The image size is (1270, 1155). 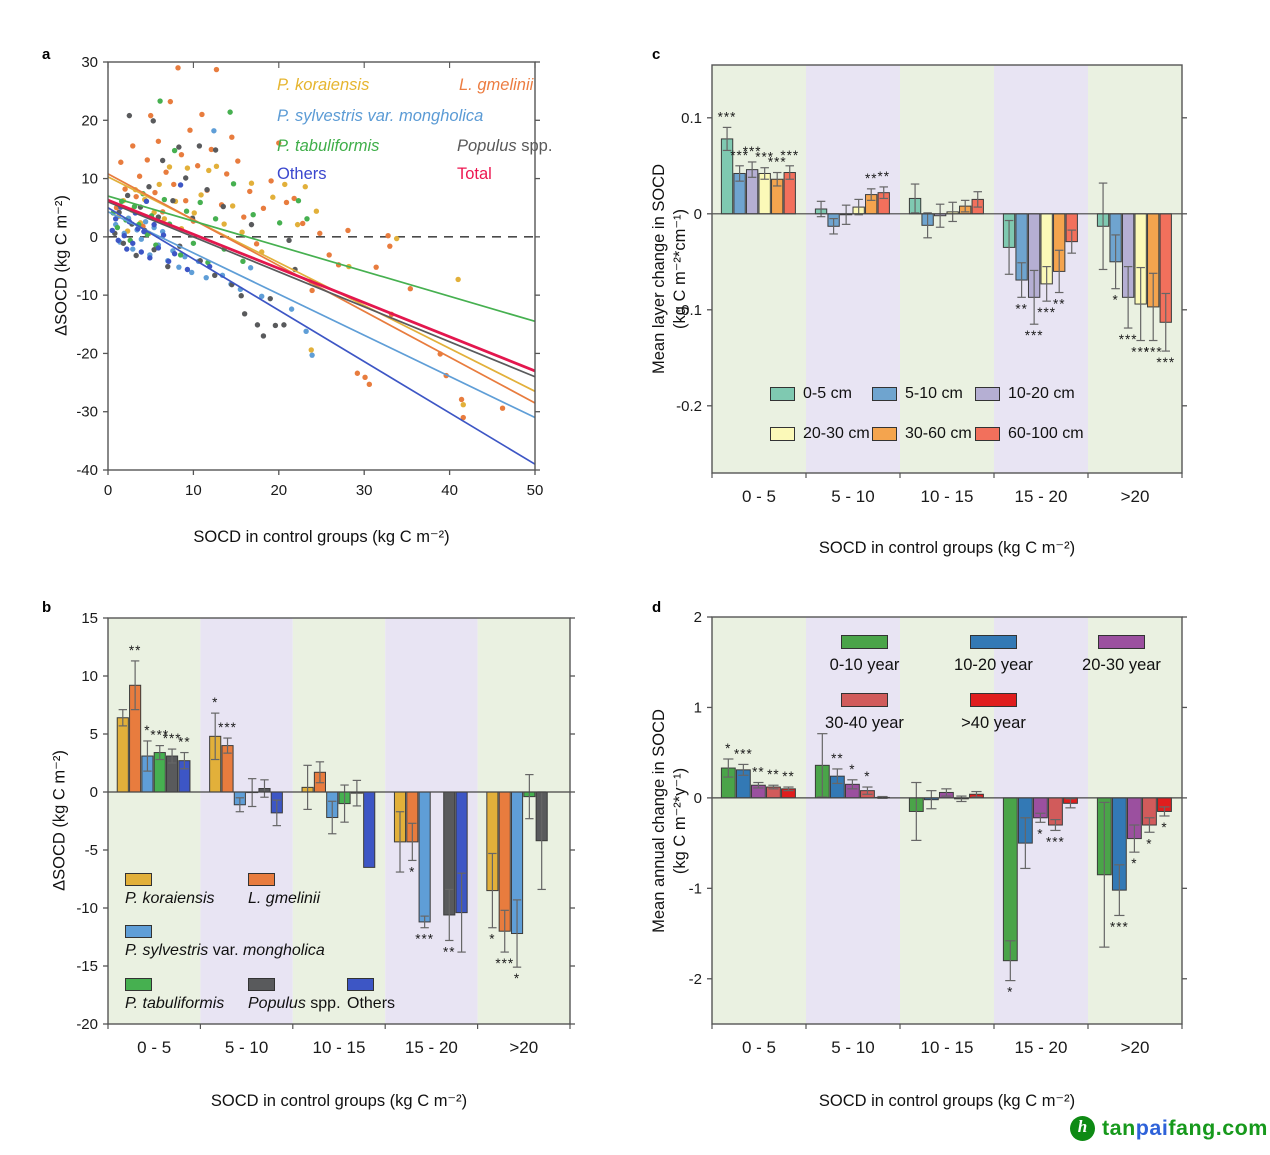 I want to click on x-axis: 0 - 5 5 - 10 10 - 15 15 - 20 >20, so click(x=339, y=1040).